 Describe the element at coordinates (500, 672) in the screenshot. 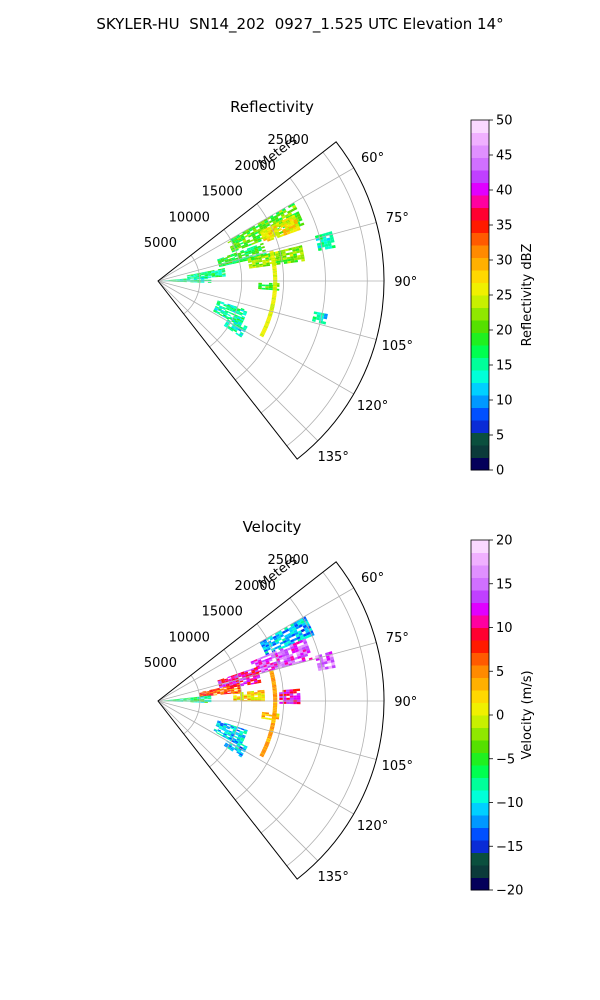

I see `colorbar-tick-label: 5` at that location.